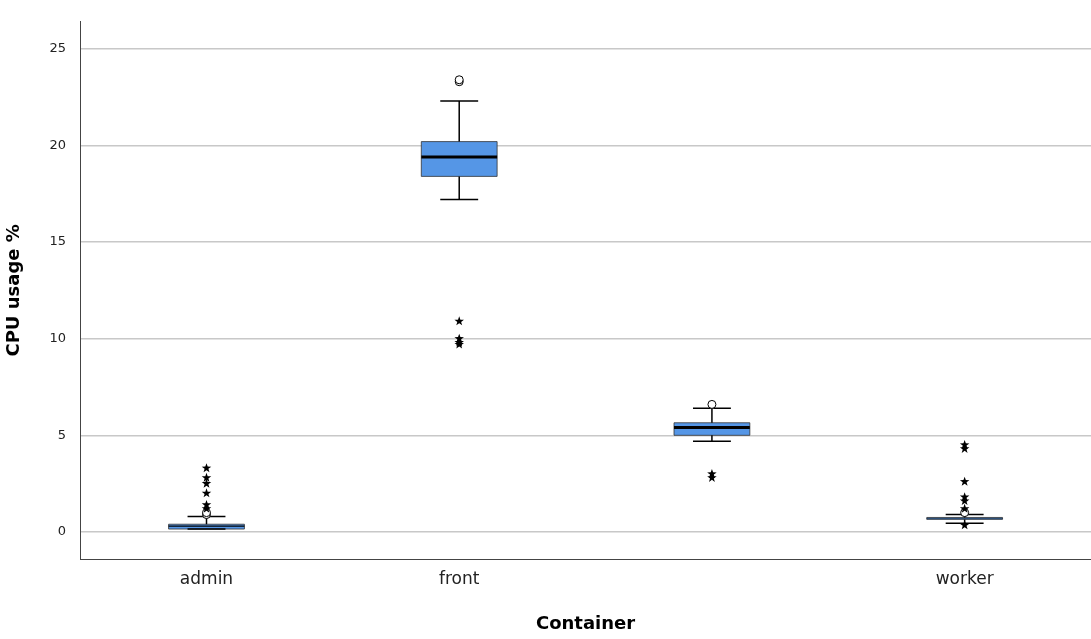 The image size is (1091, 639). I want to click on y-tick-label: 10, so click(58, 338).